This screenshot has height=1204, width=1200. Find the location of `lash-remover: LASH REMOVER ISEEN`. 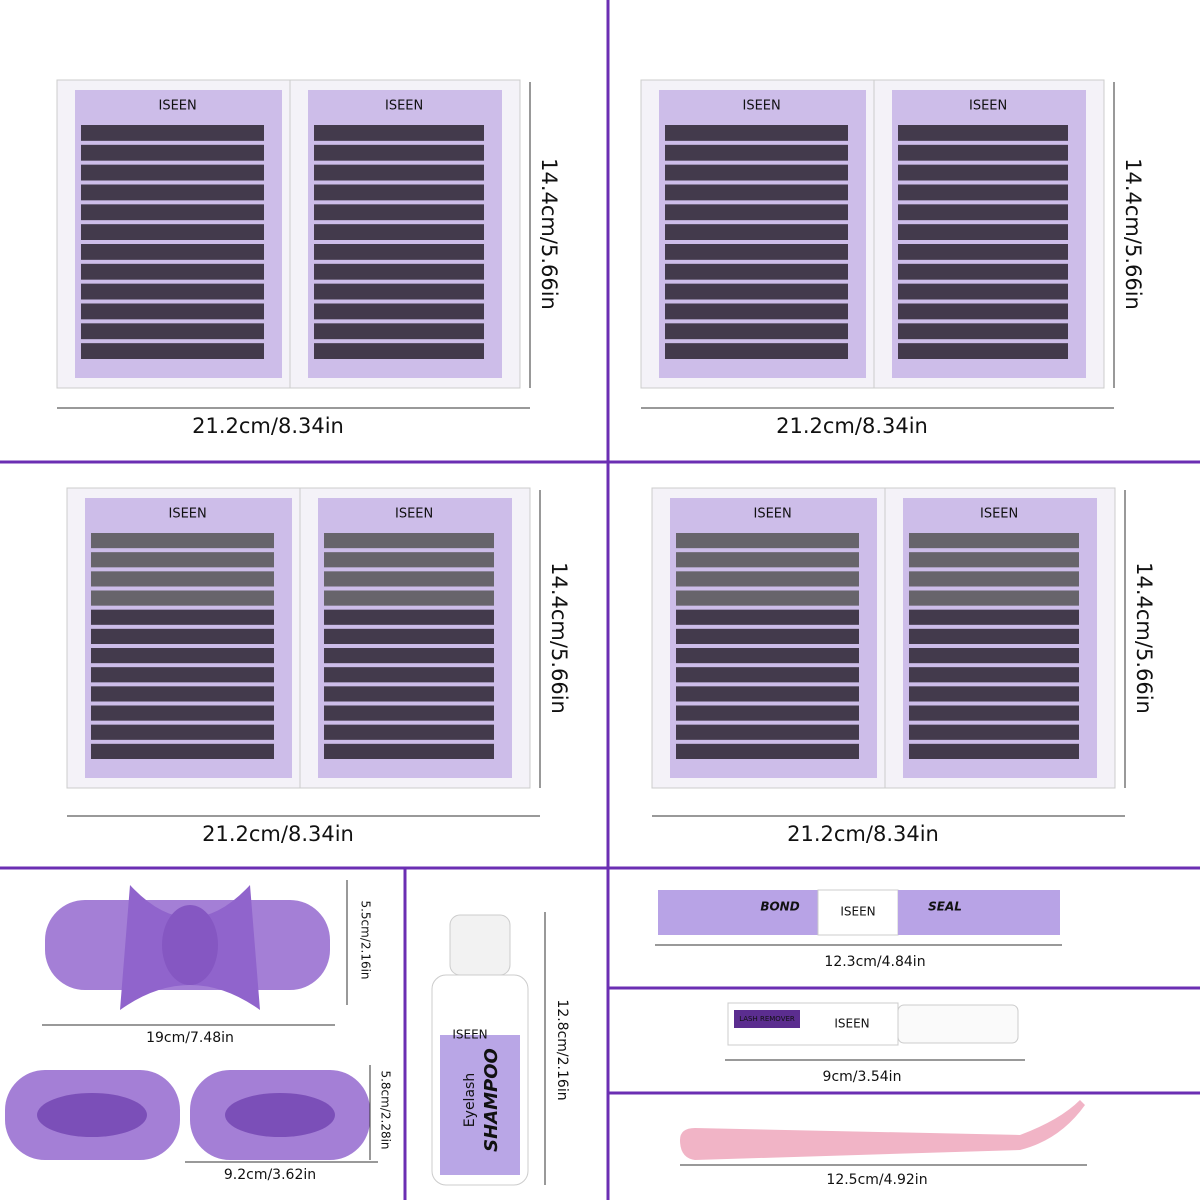

lash-remover: LASH REMOVER ISEEN is located at coordinates (873, 1024).